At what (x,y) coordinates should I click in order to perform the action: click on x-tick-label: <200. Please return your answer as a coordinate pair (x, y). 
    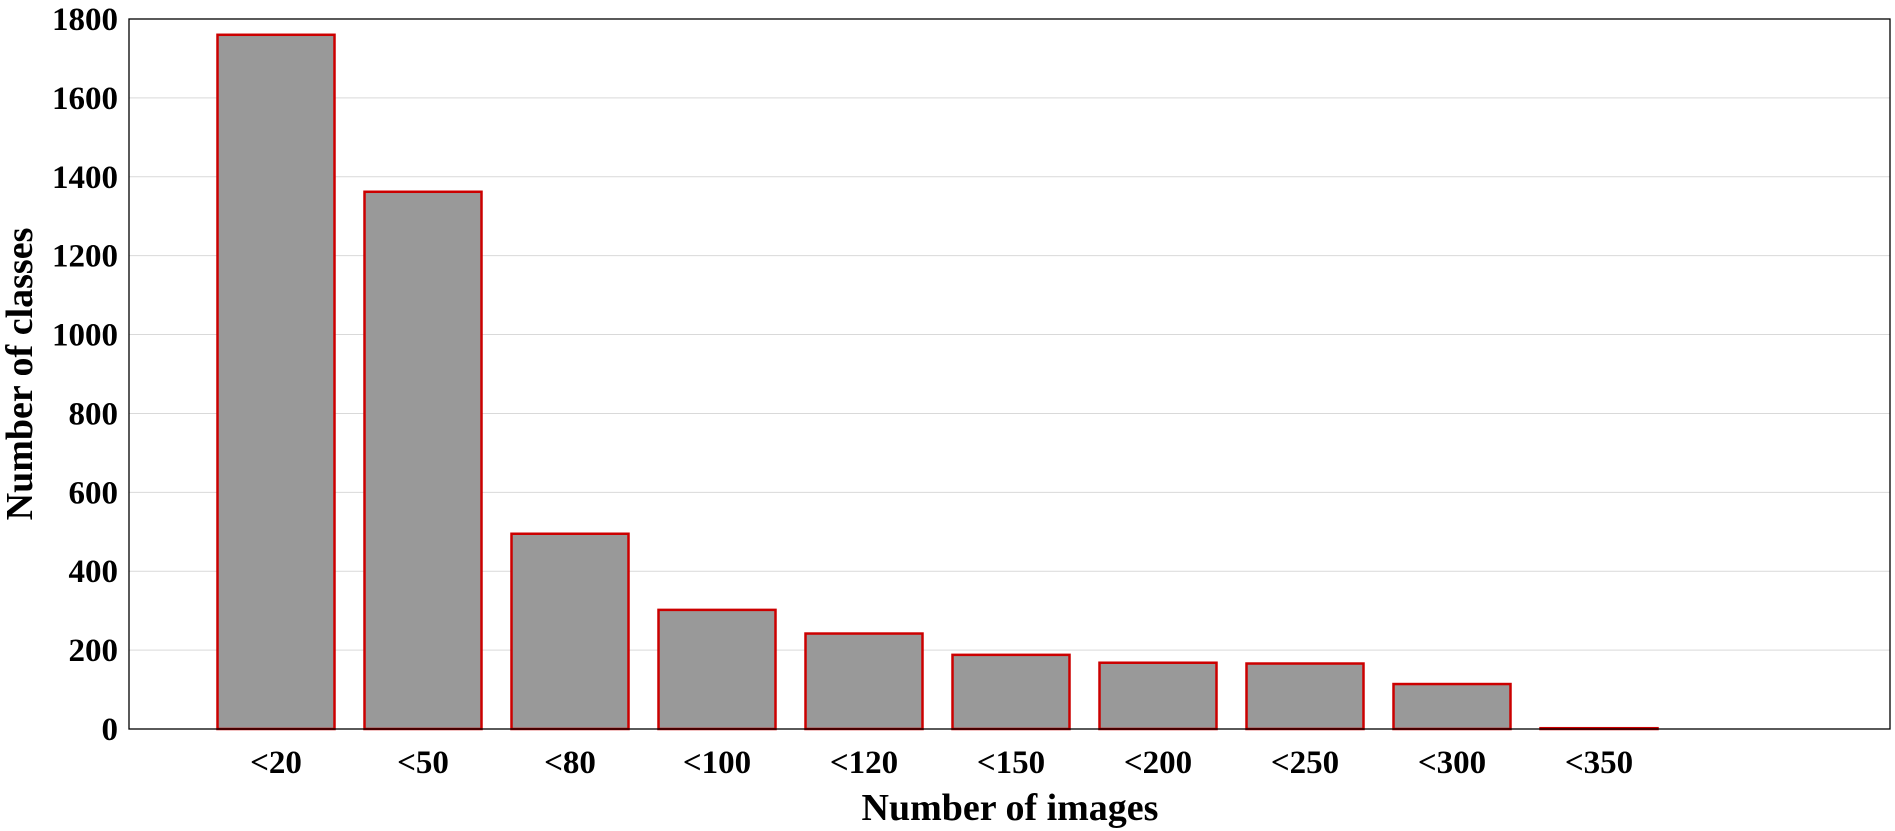
    Looking at the image, I should click on (1158, 763).